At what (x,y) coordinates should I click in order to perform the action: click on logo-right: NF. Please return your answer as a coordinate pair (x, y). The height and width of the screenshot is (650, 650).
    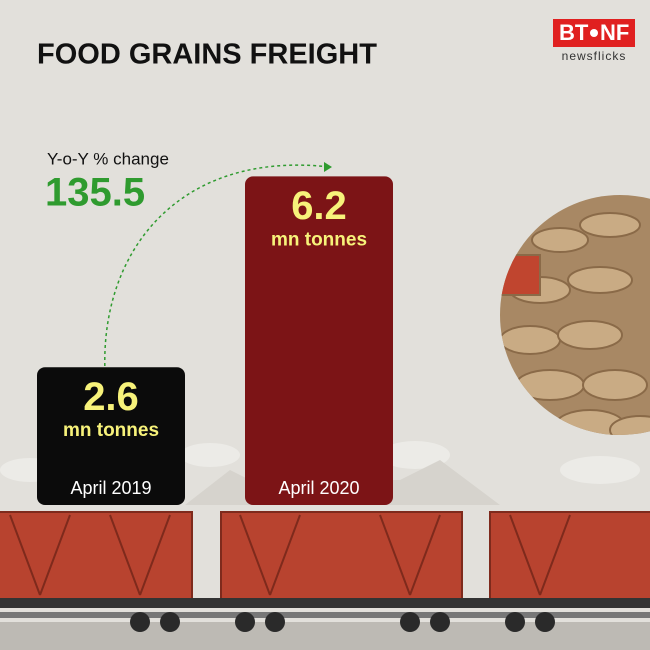
    Looking at the image, I should click on (614, 32).